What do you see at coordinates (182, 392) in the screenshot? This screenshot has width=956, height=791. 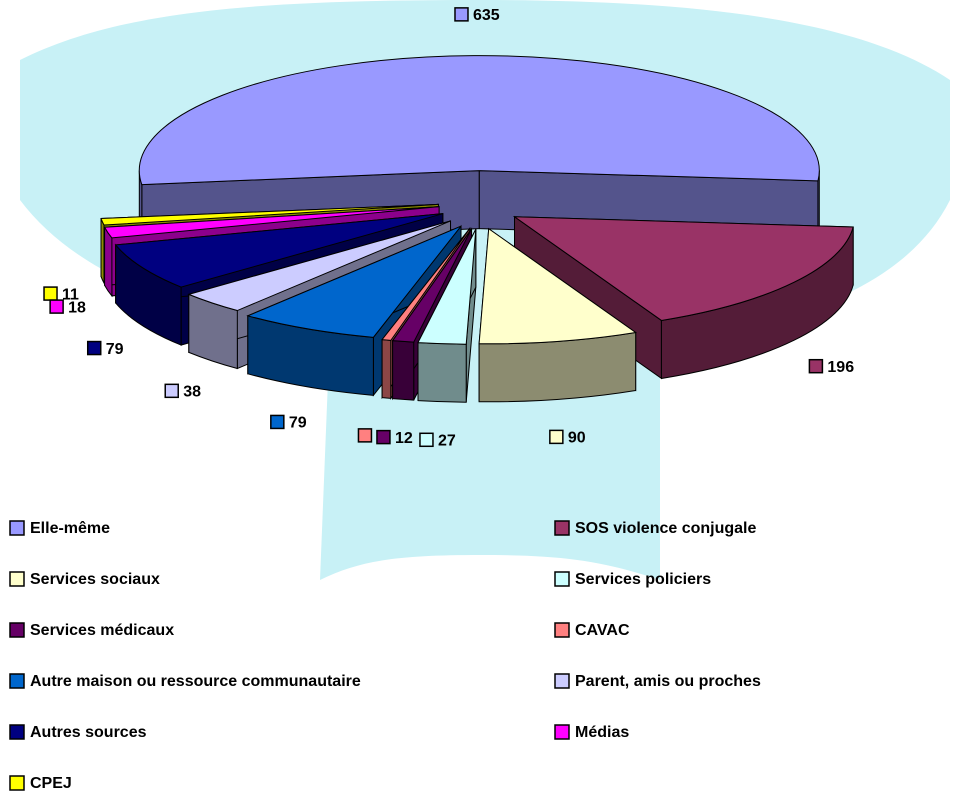 I see `data-label: 38` at bounding box center [182, 392].